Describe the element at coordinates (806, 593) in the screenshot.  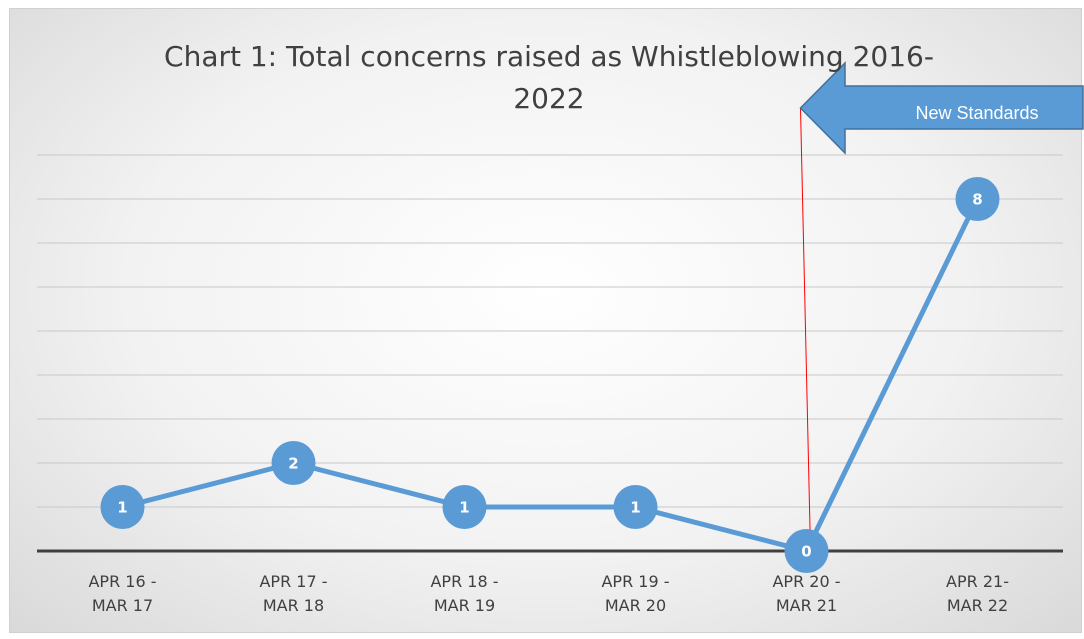
I see `x-tick-label: APR 20 - MAR 21` at that location.